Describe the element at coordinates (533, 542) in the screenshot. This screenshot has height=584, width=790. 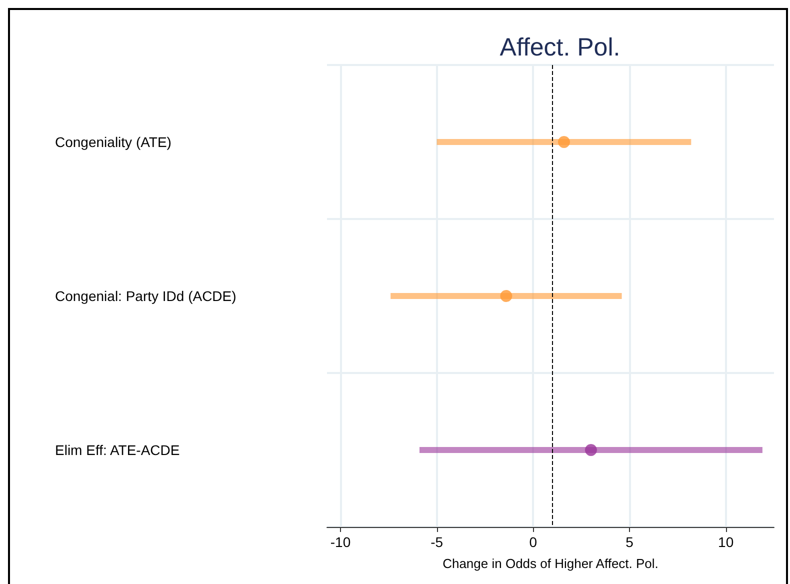
I see `x-tick-label: 0` at that location.